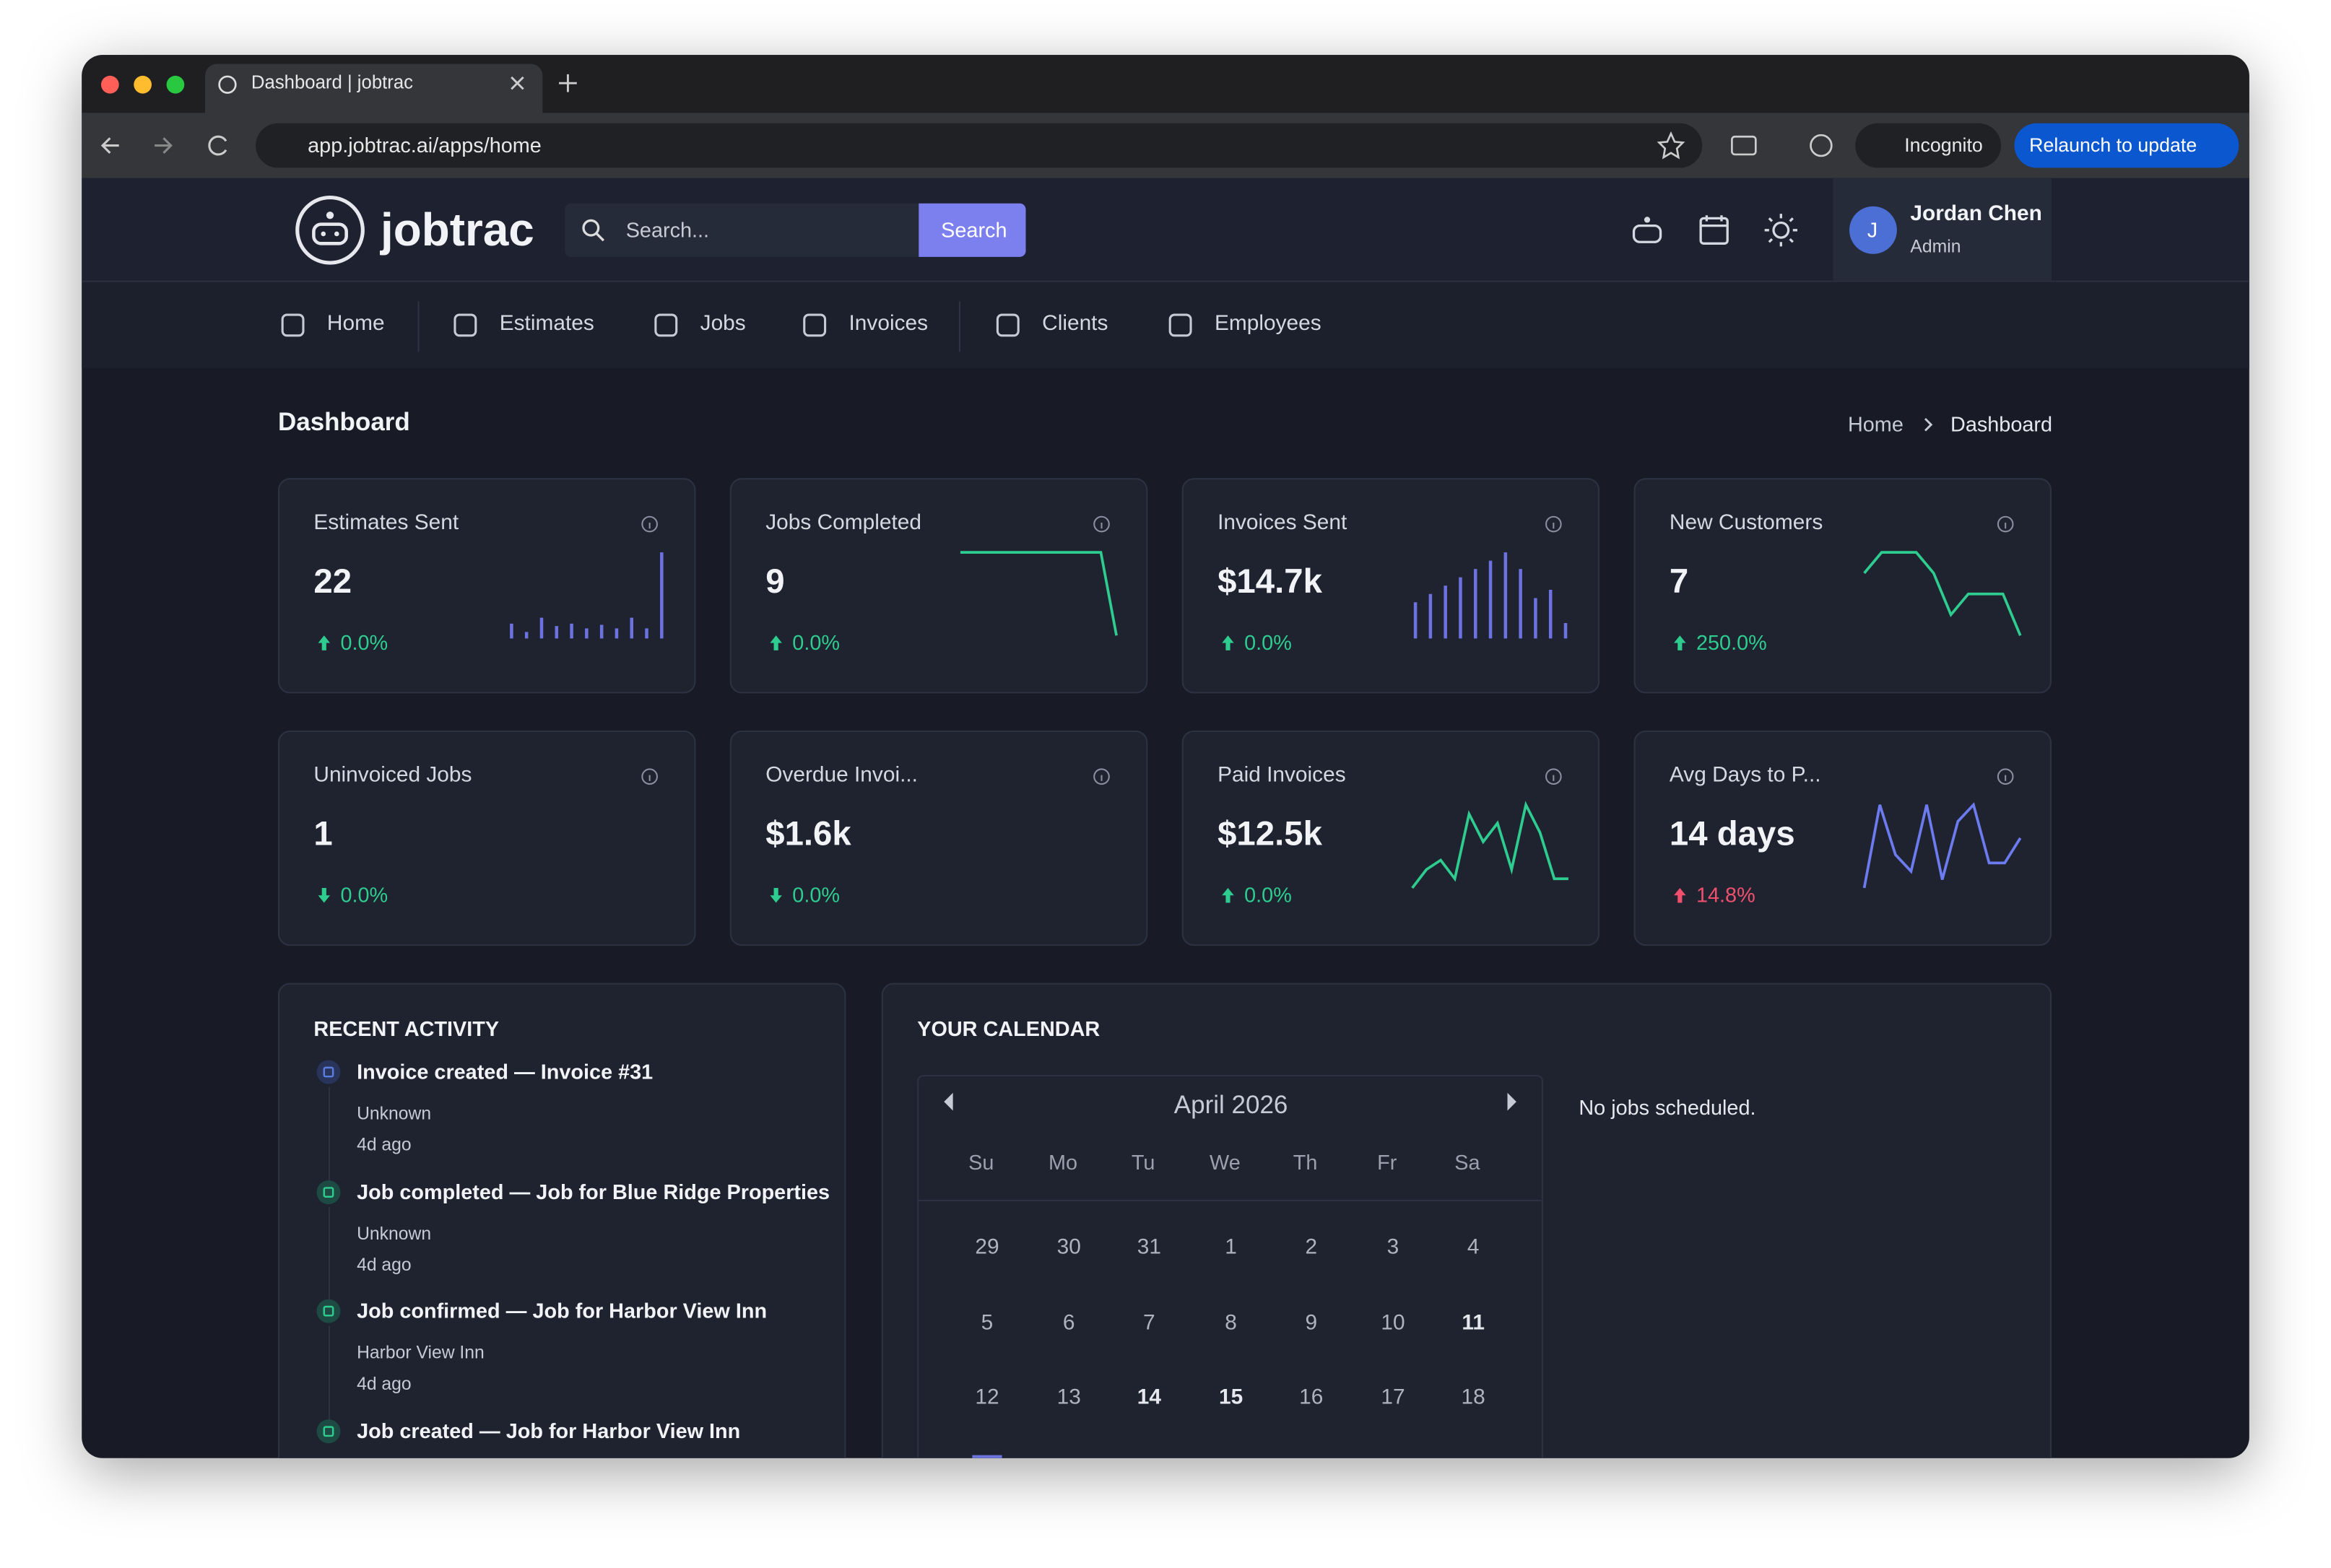  What do you see at coordinates (1230, 1200) in the screenshot?
I see `calendar-divider` at bounding box center [1230, 1200].